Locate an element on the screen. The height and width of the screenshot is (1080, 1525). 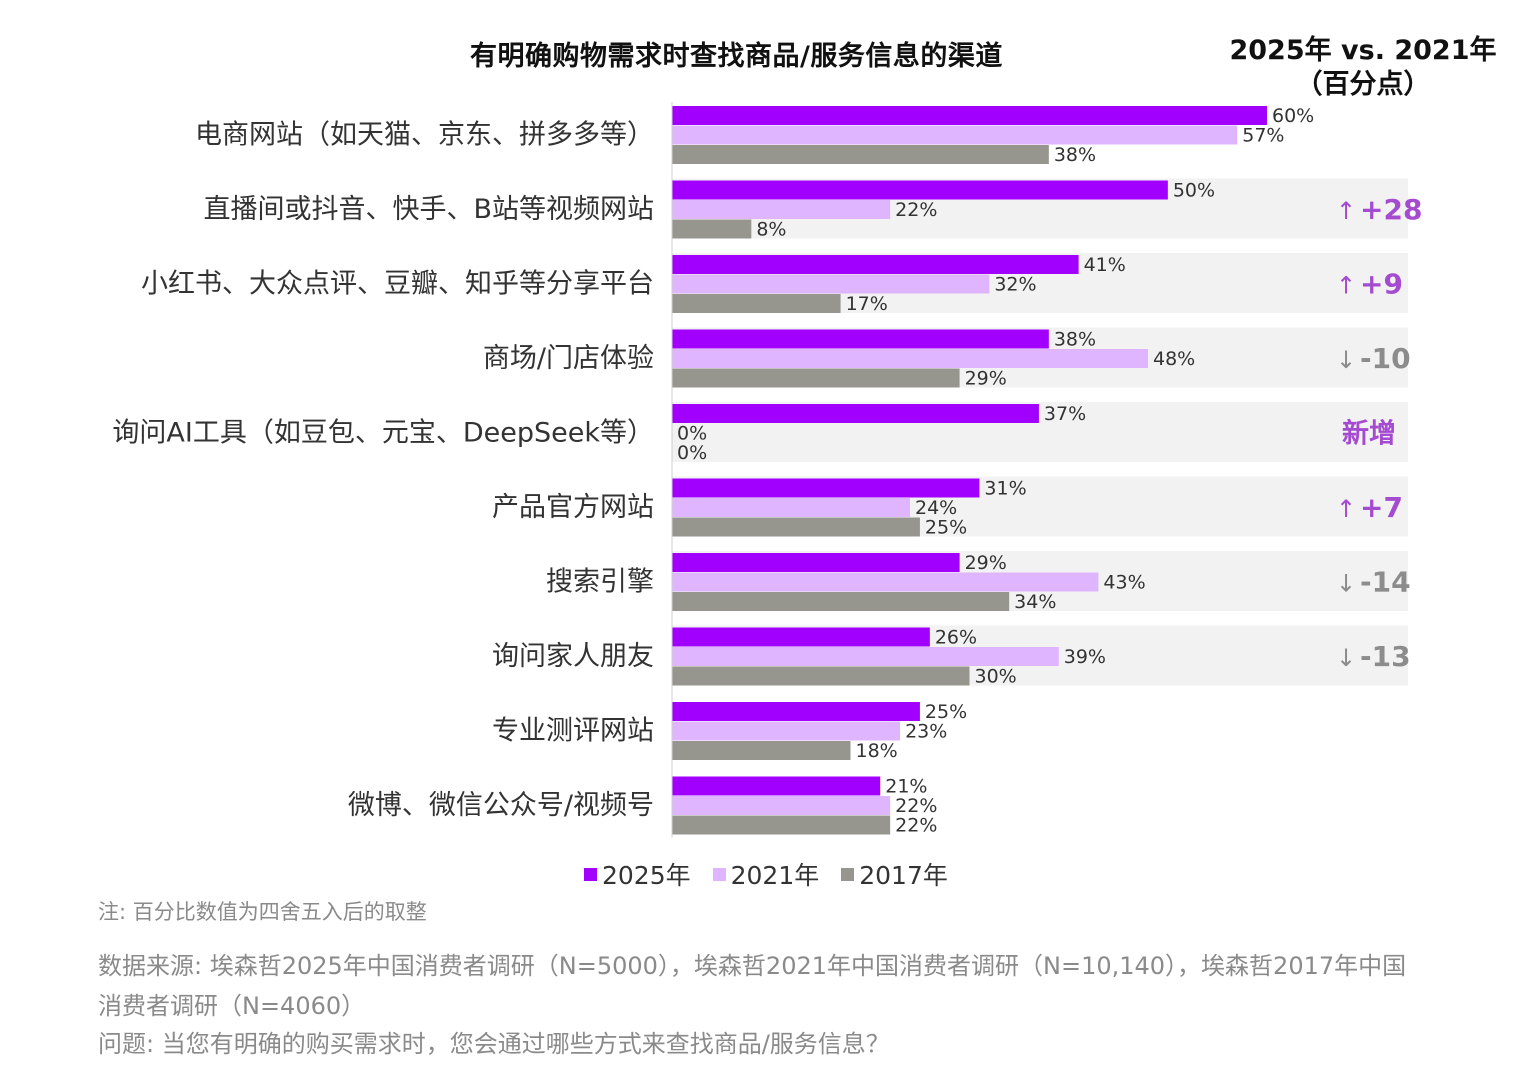
data-label: 39% is located at coordinates (1085, 657).